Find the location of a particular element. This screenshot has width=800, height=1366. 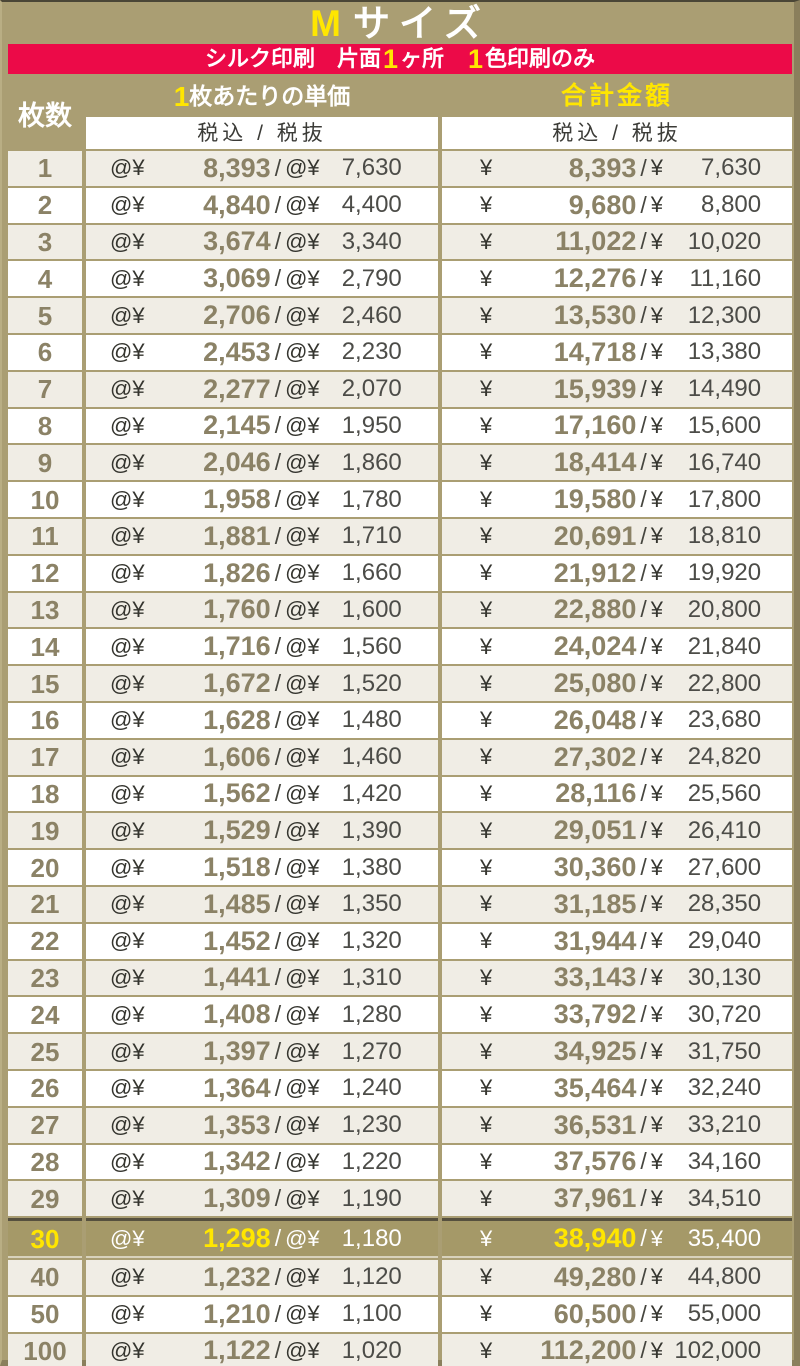

unit-price-tax-included: 1,562 is located at coordinates (237, 793).